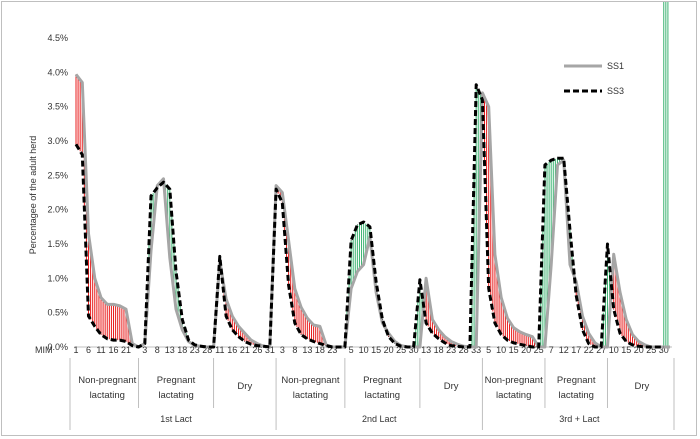 The width and height of the screenshot is (700, 439). I want to click on x-tick-label: 23, so click(451, 350).